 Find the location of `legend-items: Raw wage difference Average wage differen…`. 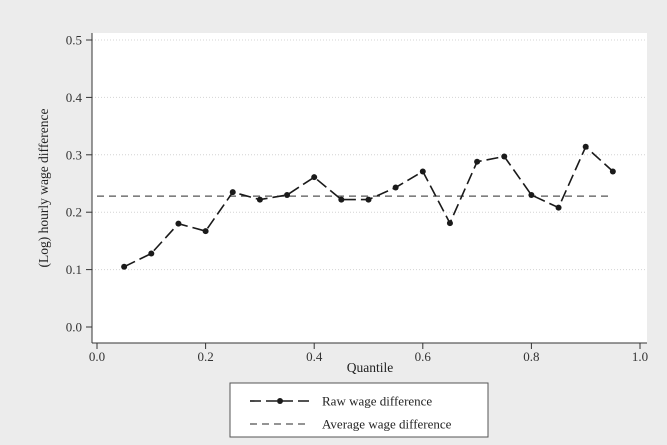

legend-items: Raw wage difference Average wage differen… is located at coordinates (351, 413).